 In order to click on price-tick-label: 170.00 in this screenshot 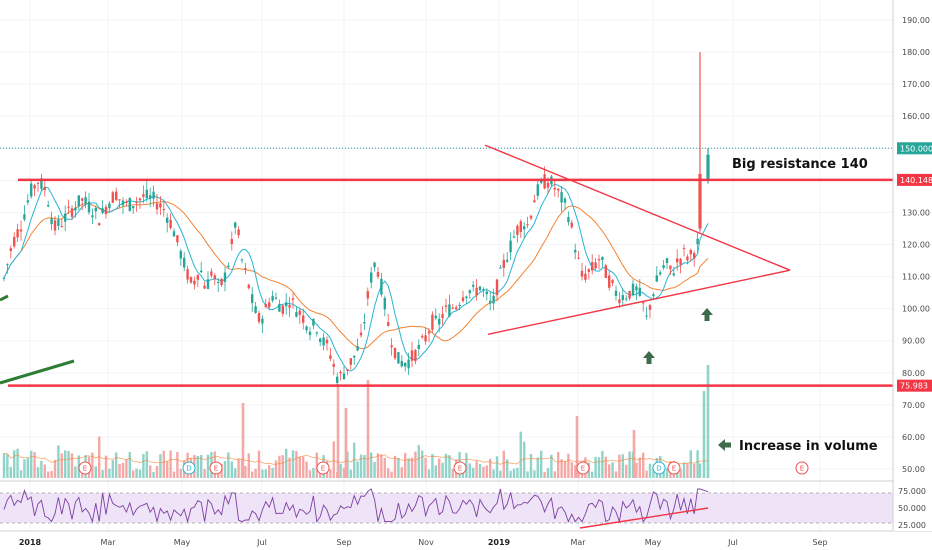, I will do `click(916, 84)`.